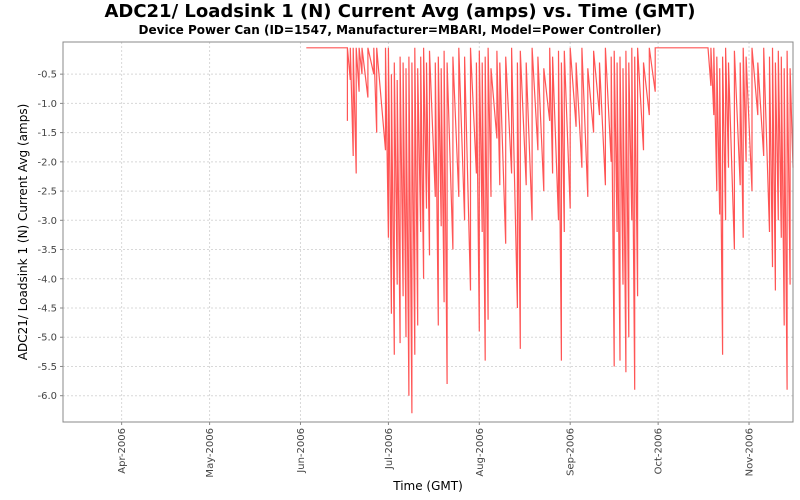 This screenshot has height=500, width=800. What do you see at coordinates (47, 279) in the screenshot?
I see `y-tick-label: -4.0` at bounding box center [47, 279].